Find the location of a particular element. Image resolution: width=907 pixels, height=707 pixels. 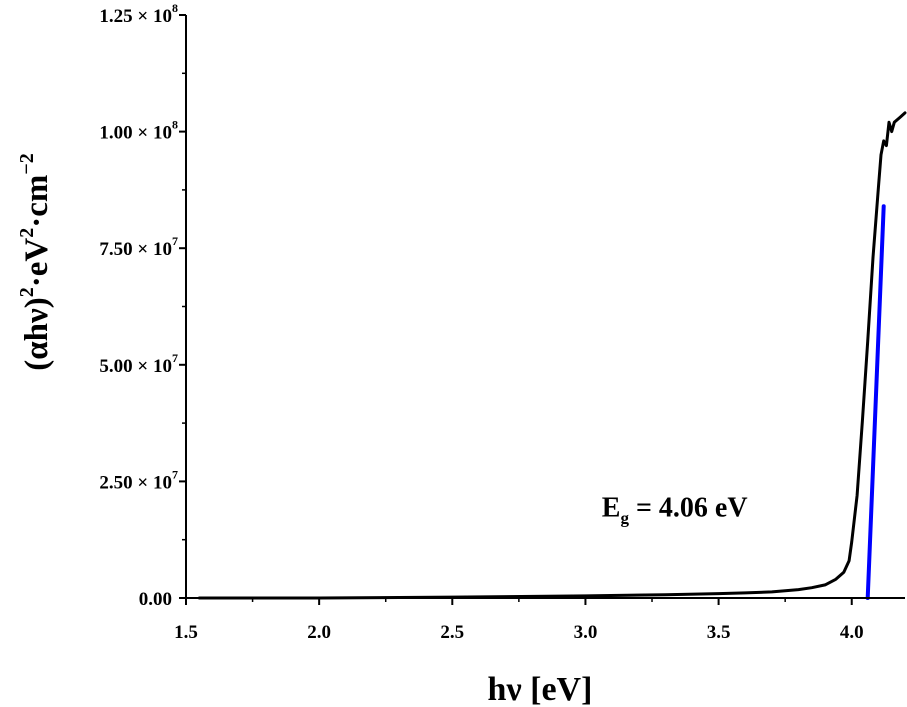

x-tick-label: 4.0 is located at coordinates (852, 632).